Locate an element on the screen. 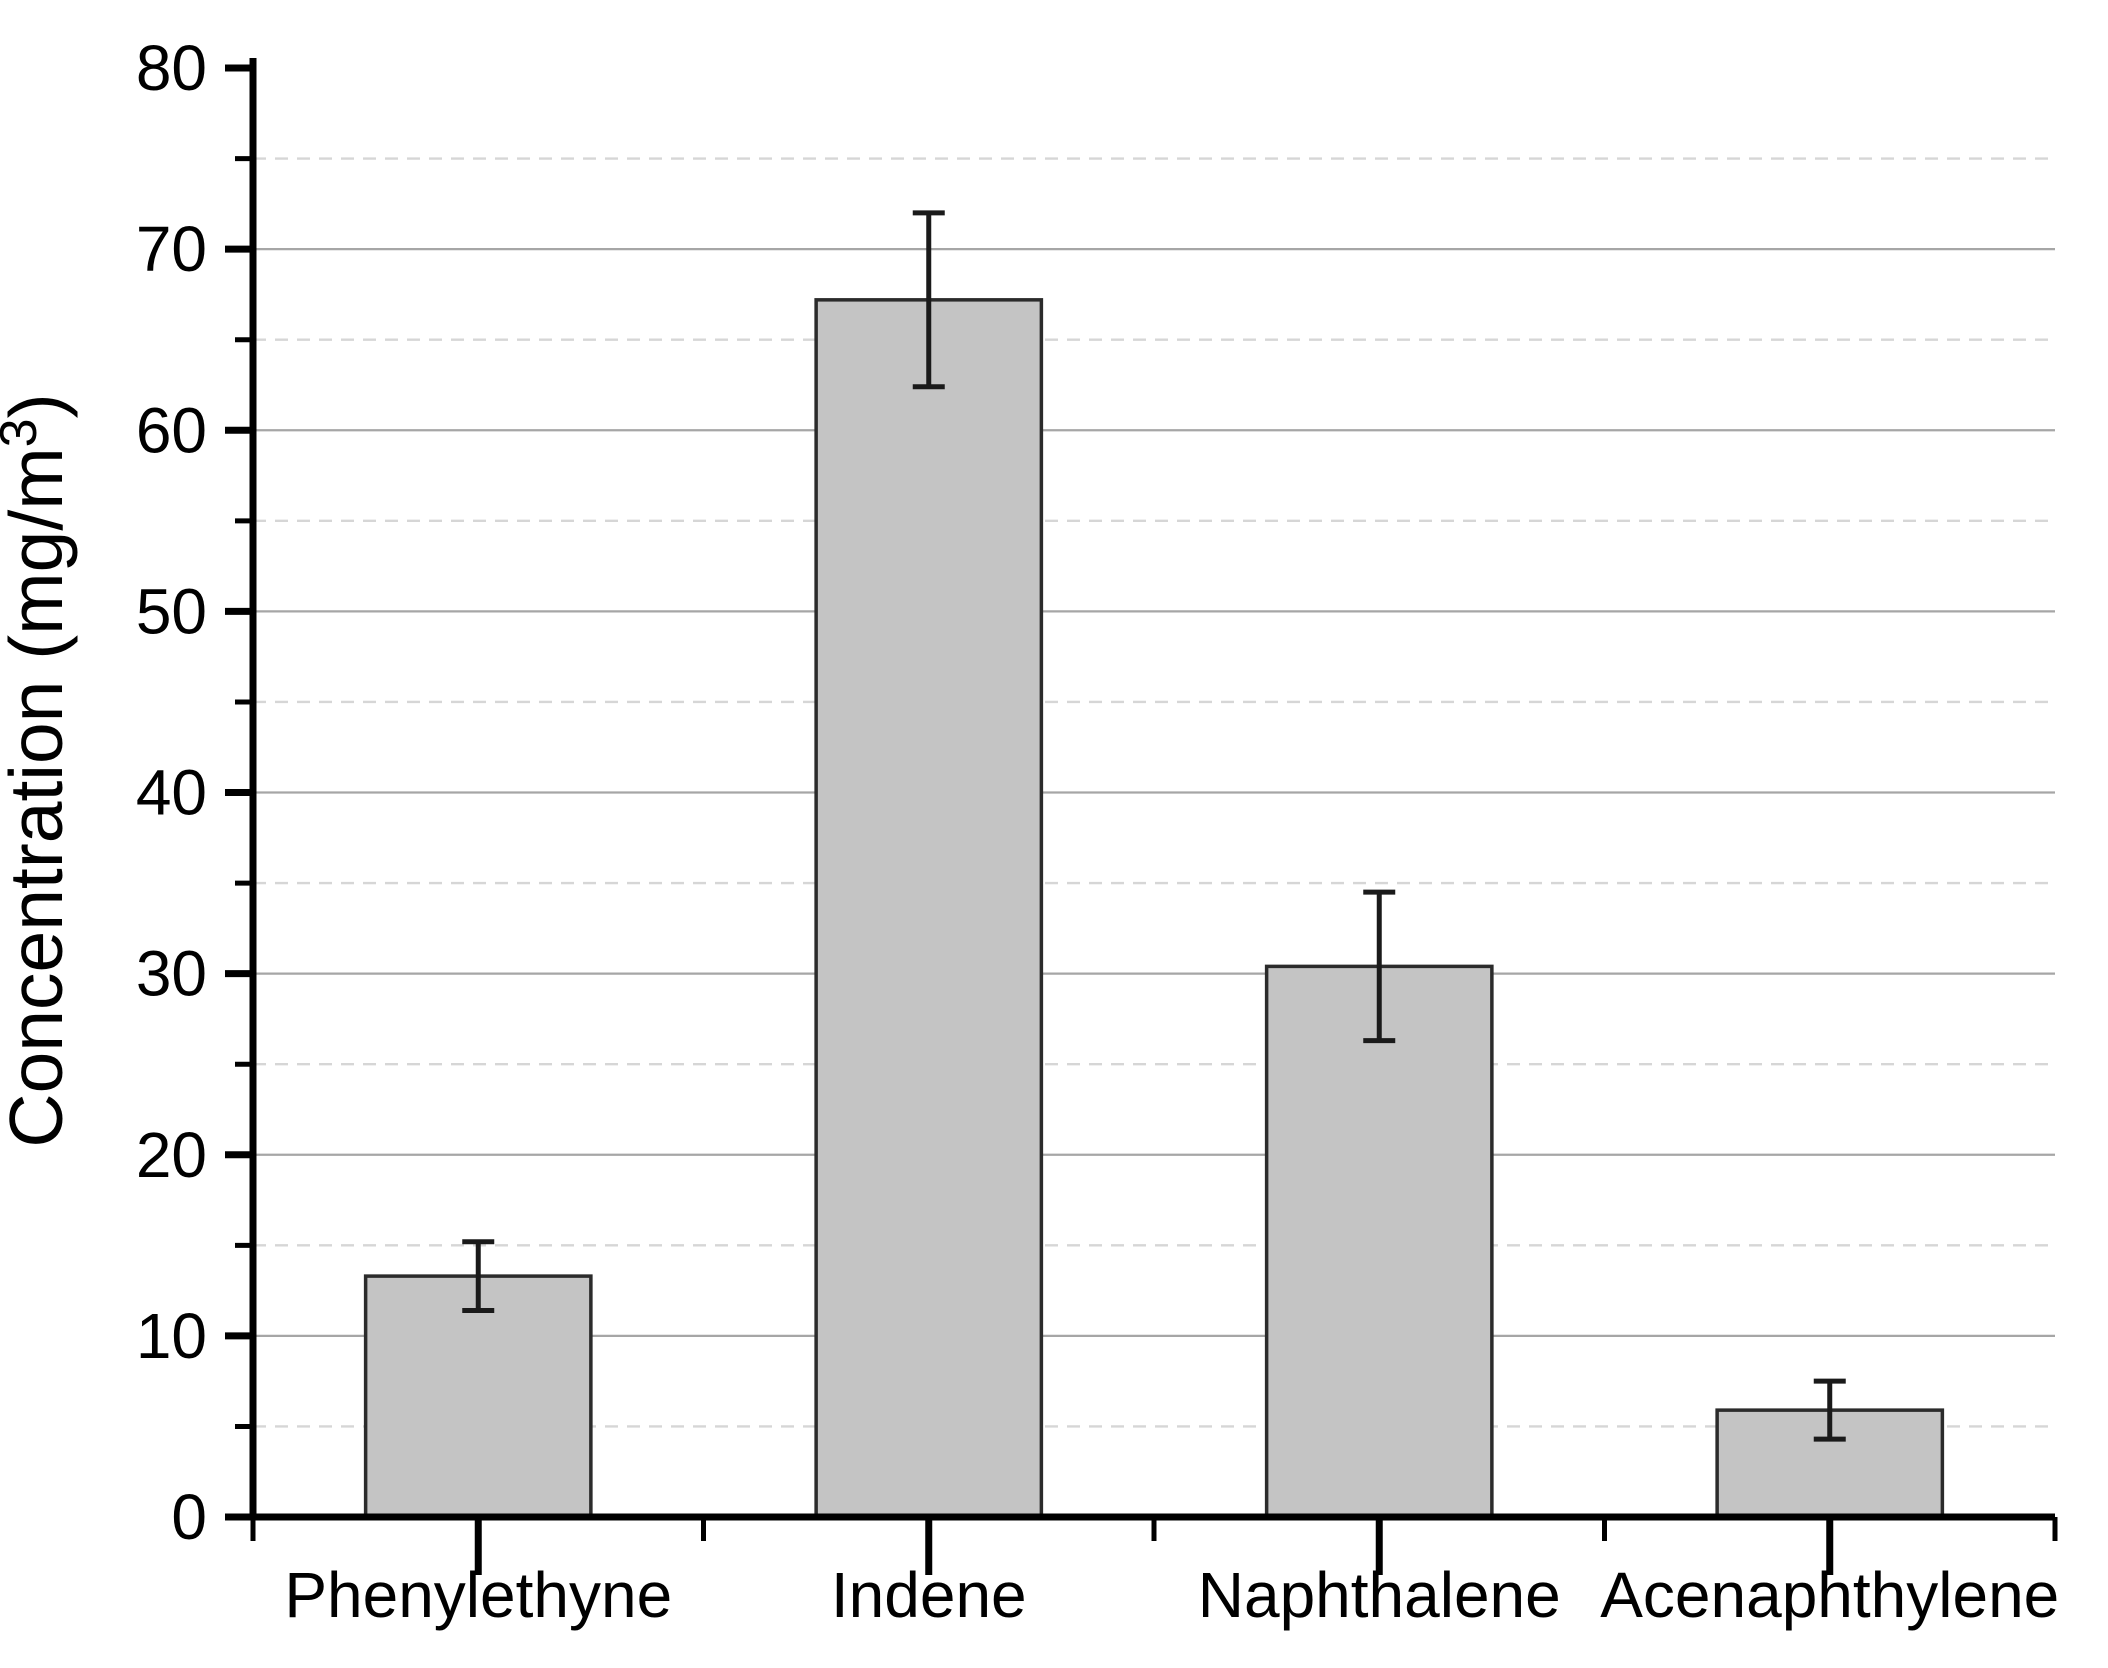 Image resolution: width=2108 pixels, height=1668 pixels. y-axis-title: Concentration (mg/m3) is located at coordinates (39, 770).